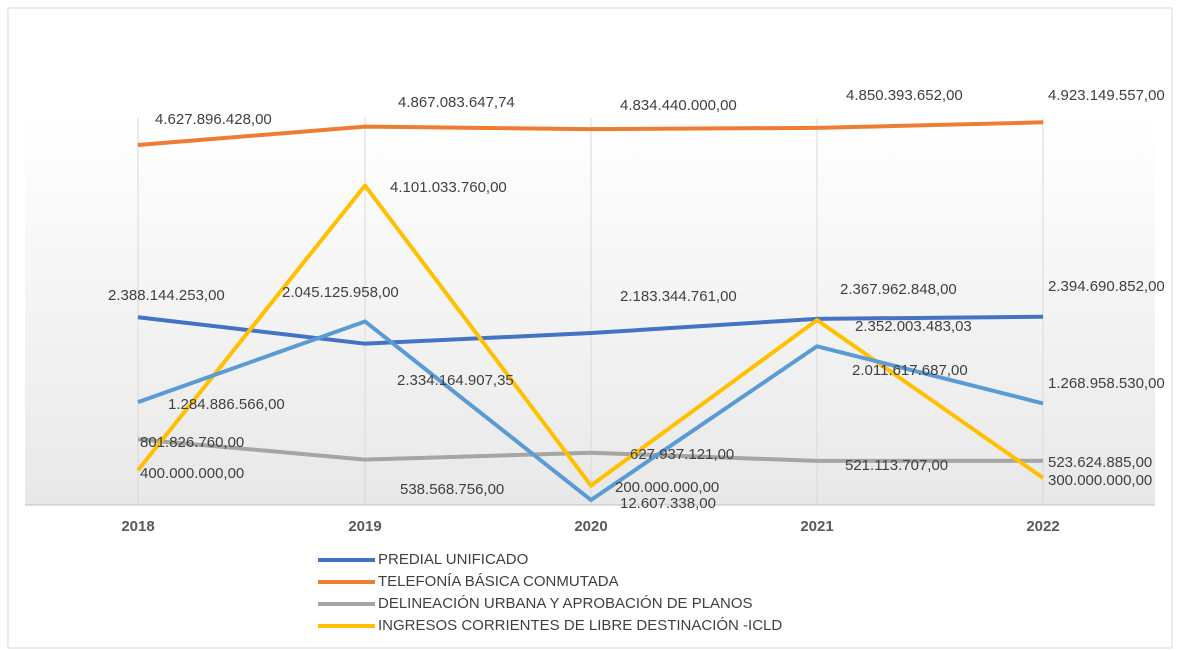  Describe the element at coordinates (498, 581) in the screenshot. I see `legend-label: TELEFONÍA BÁSICA CONMUTADA` at that location.